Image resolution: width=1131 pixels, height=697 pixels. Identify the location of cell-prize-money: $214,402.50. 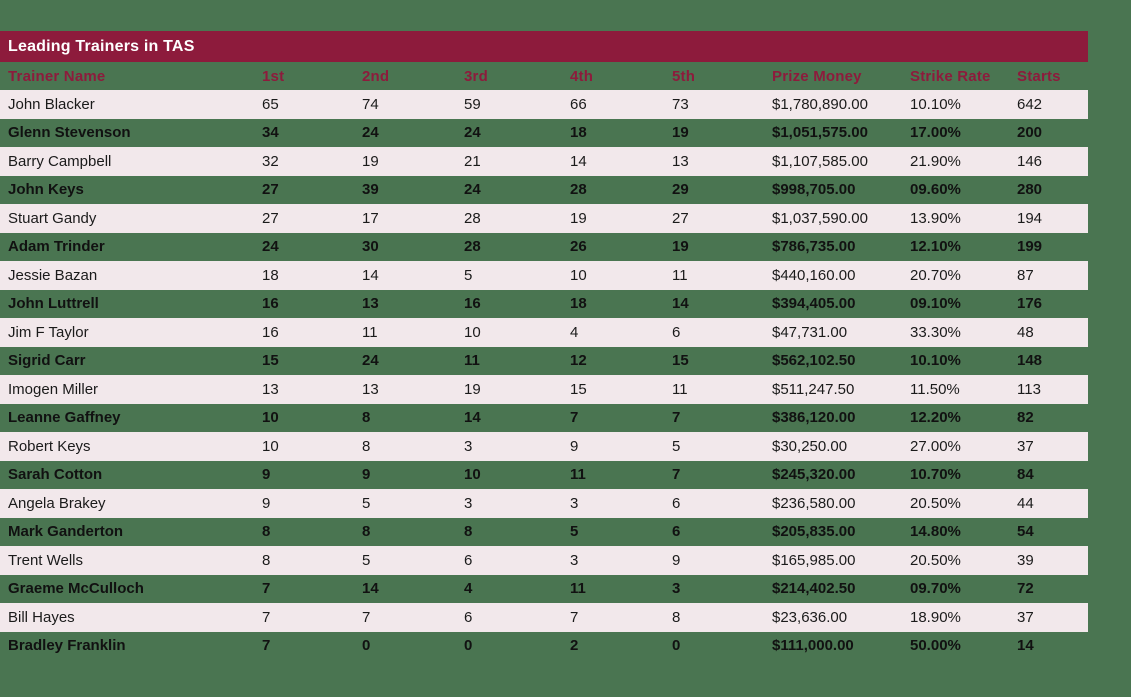
(814, 589).